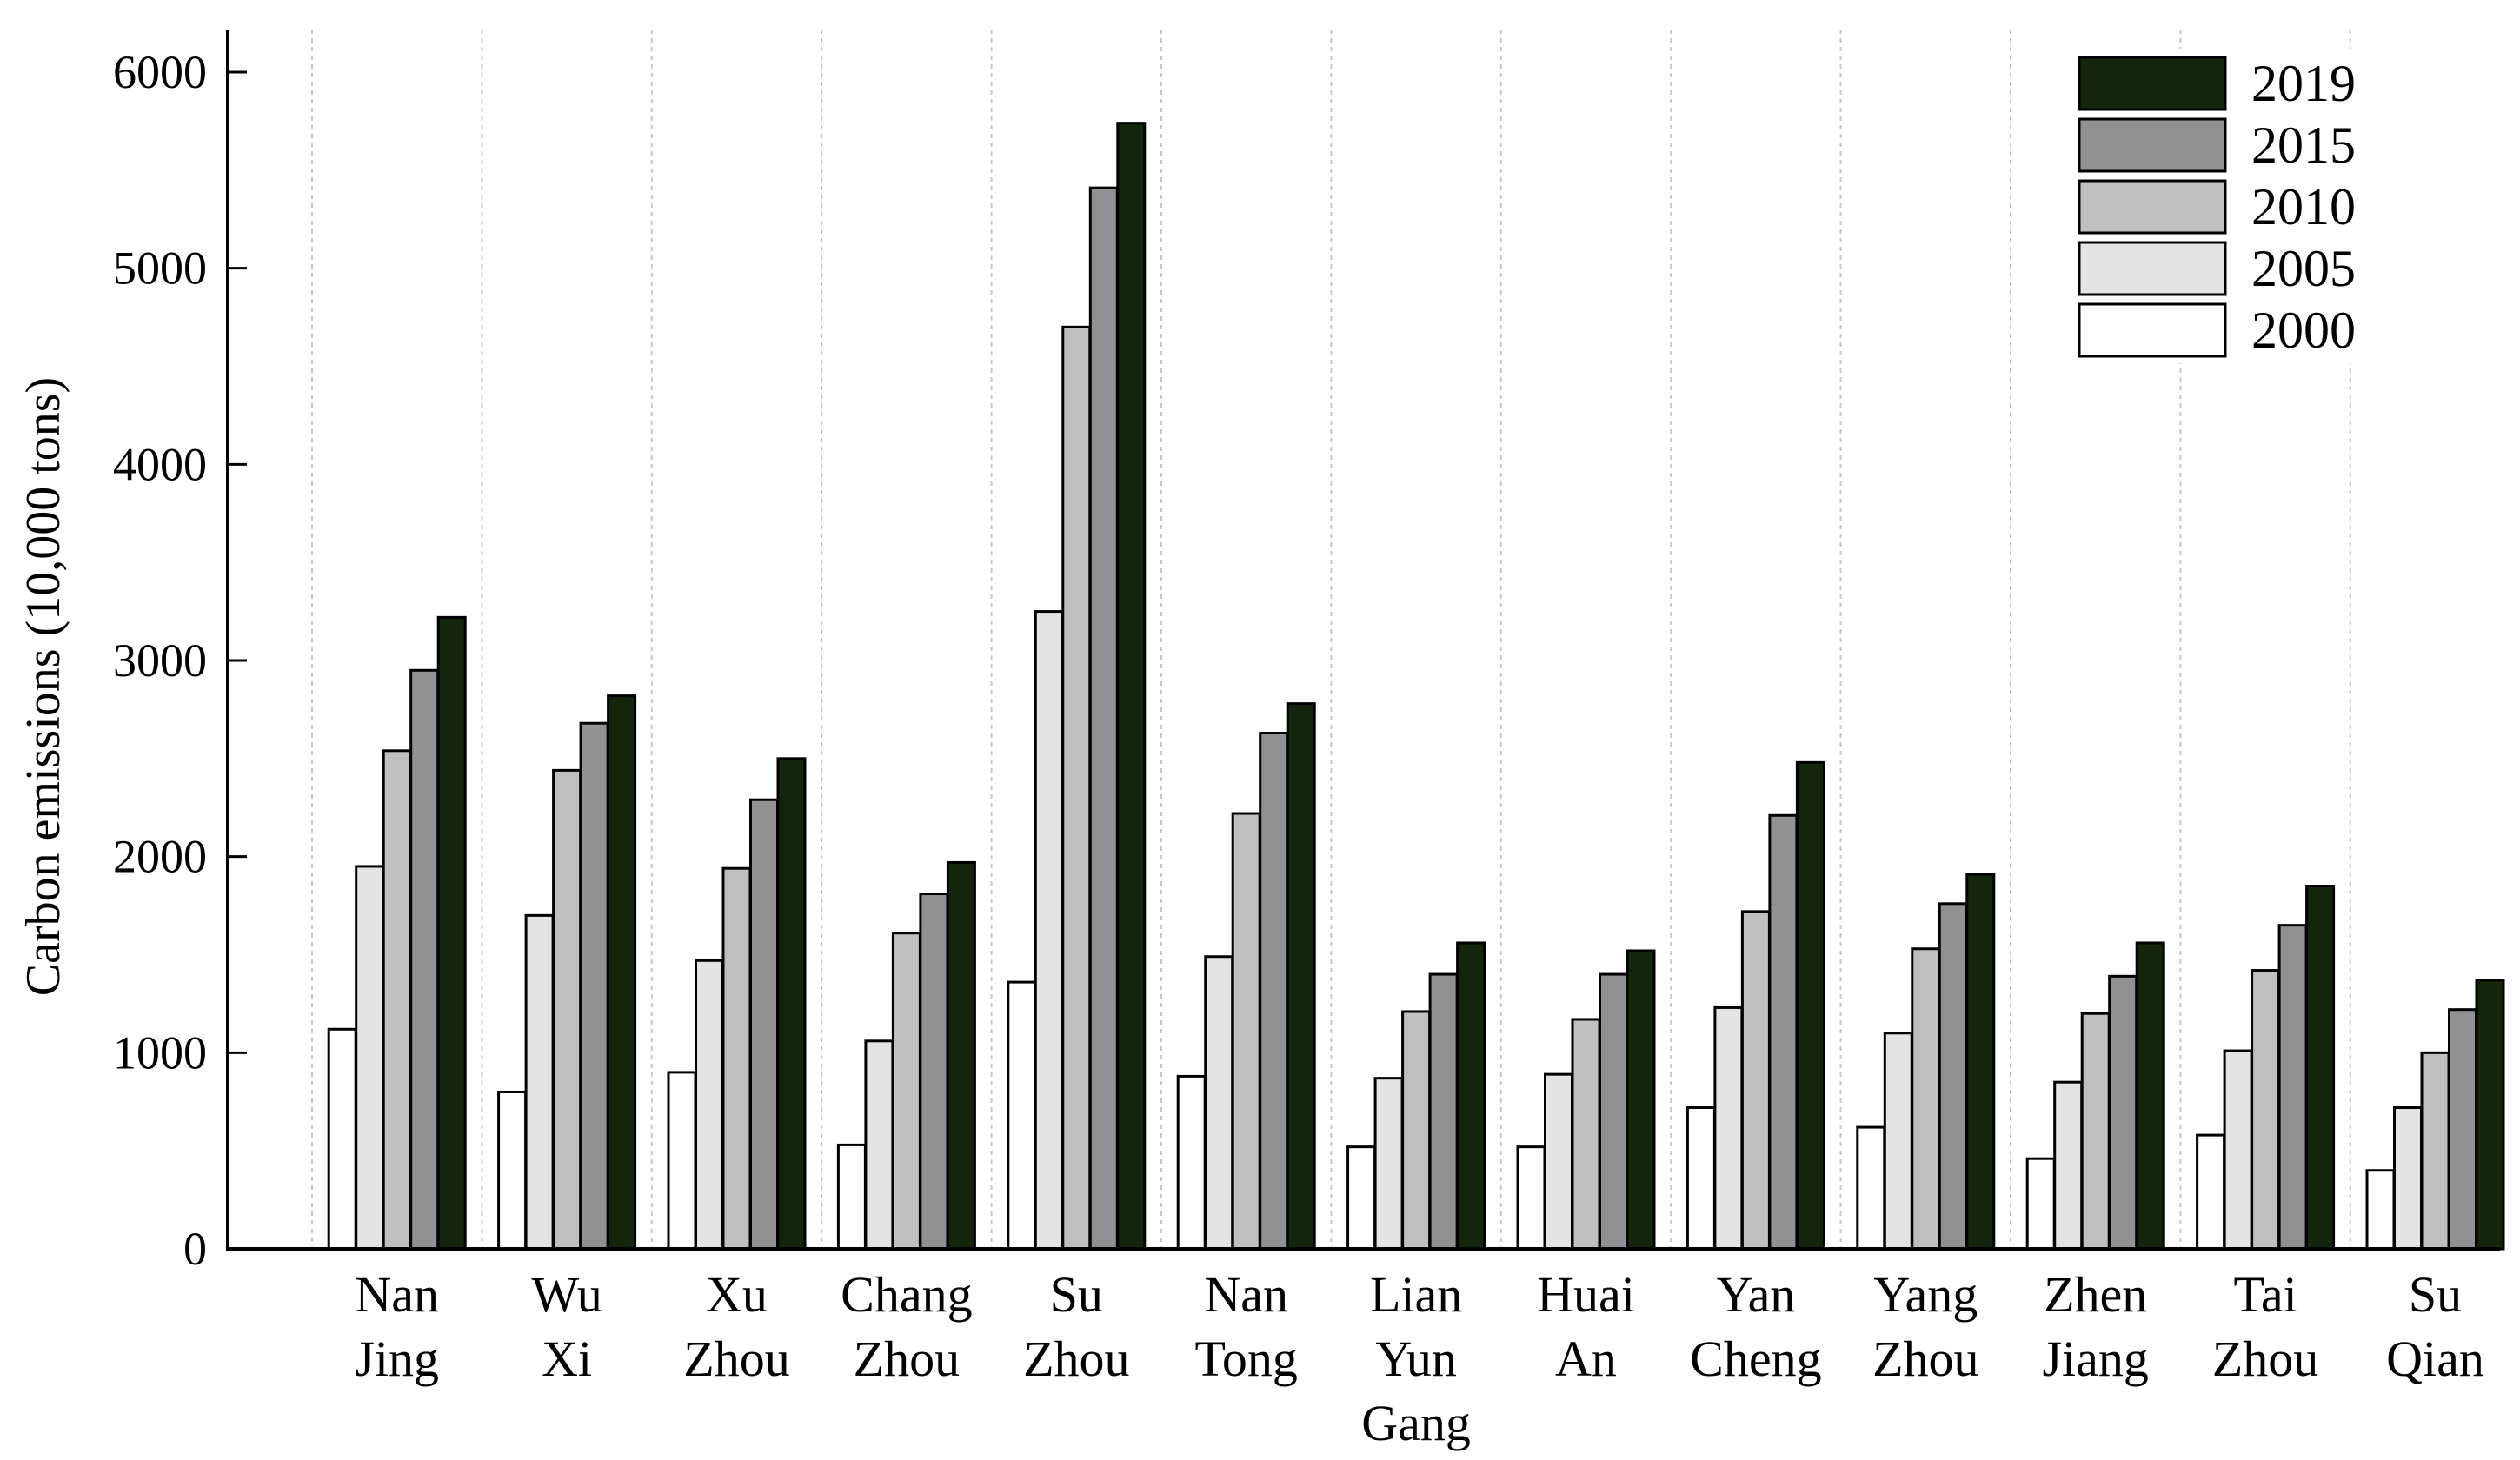 The width and height of the screenshot is (2520, 1460). What do you see at coordinates (195, 1249) in the screenshot?
I see `y-tick-label: 0` at bounding box center [195, 1249].